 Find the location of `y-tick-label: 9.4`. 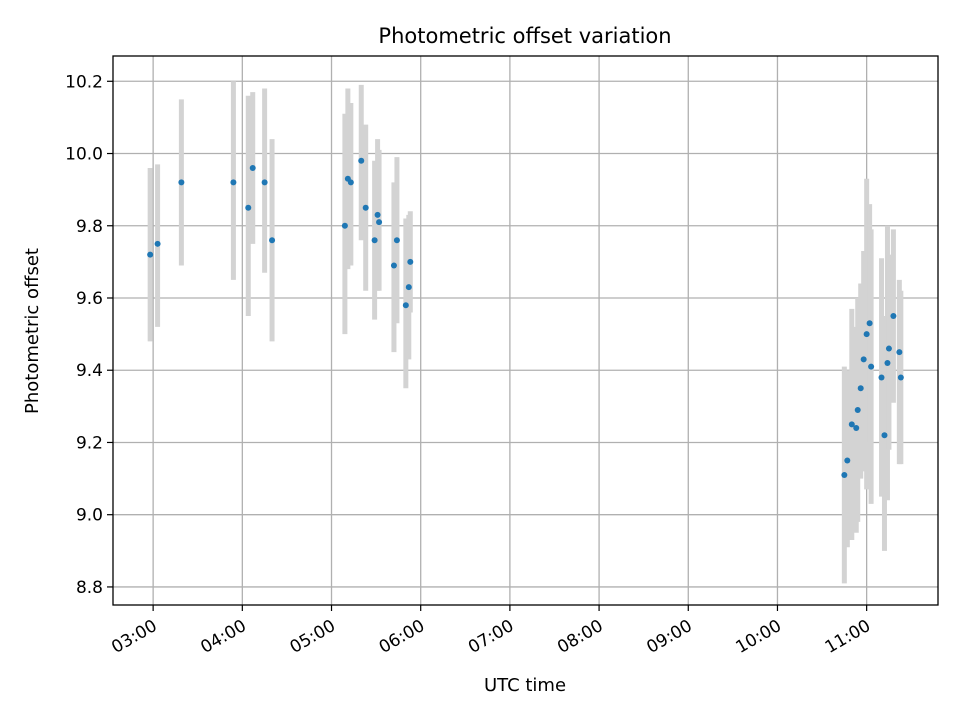

y-tick-label: 9.4 is located at coordinates (89, 371).